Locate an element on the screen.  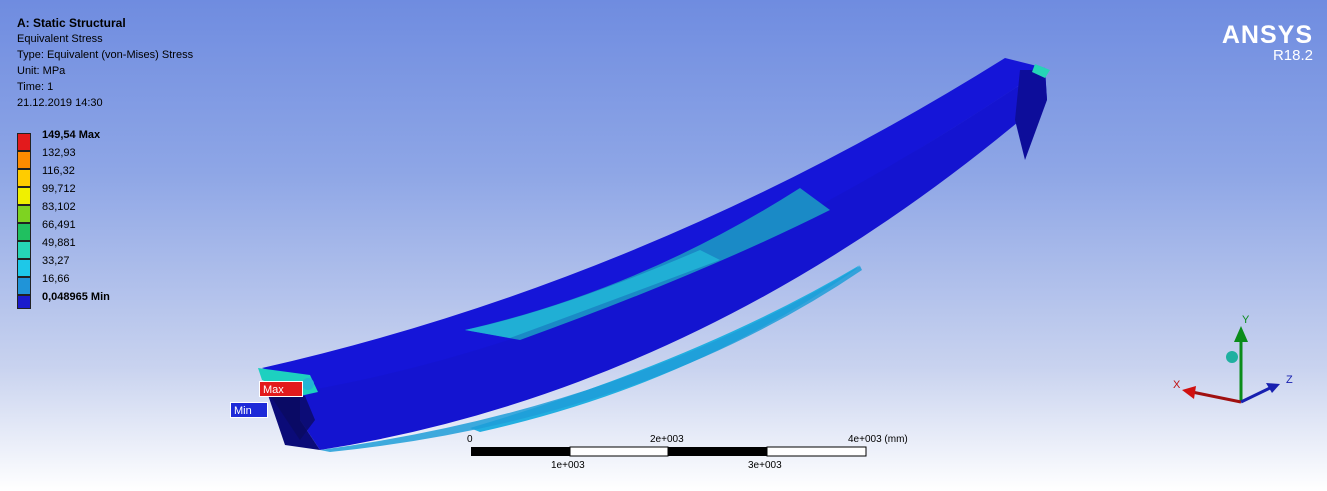
triad-z-label: Z is located at coordinates (1289, 380).